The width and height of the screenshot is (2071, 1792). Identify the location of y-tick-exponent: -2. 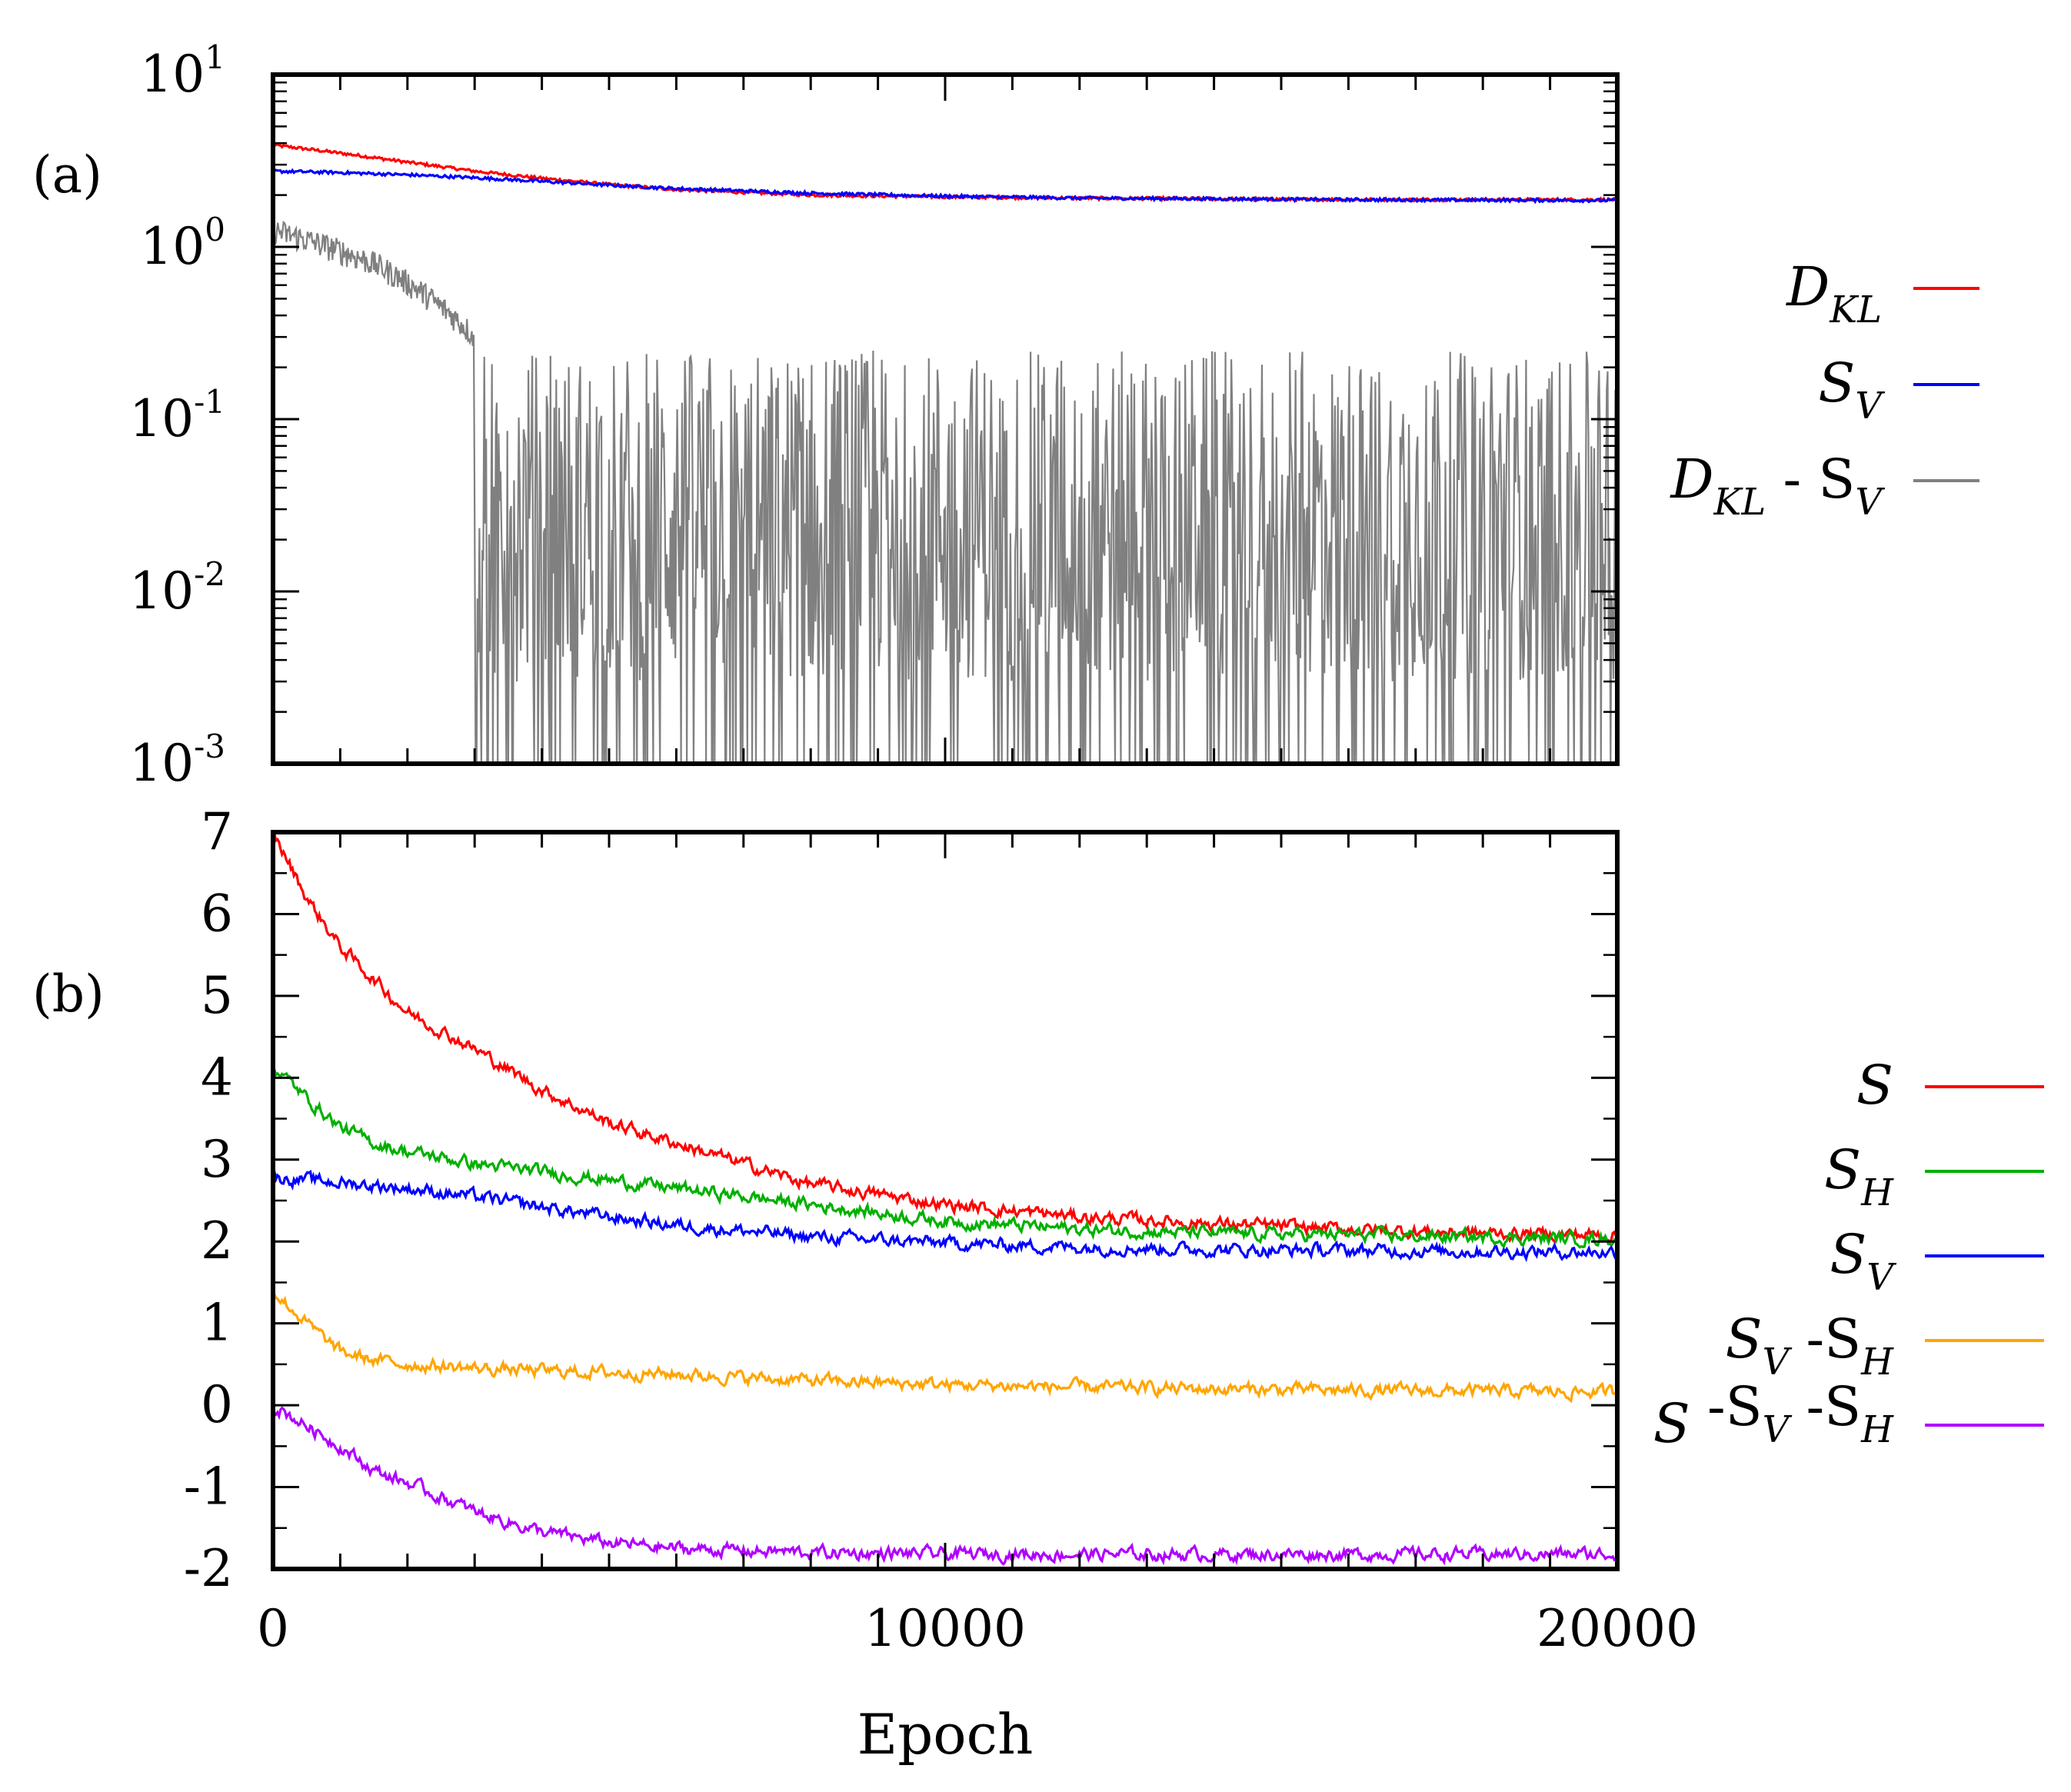
(210, 574).